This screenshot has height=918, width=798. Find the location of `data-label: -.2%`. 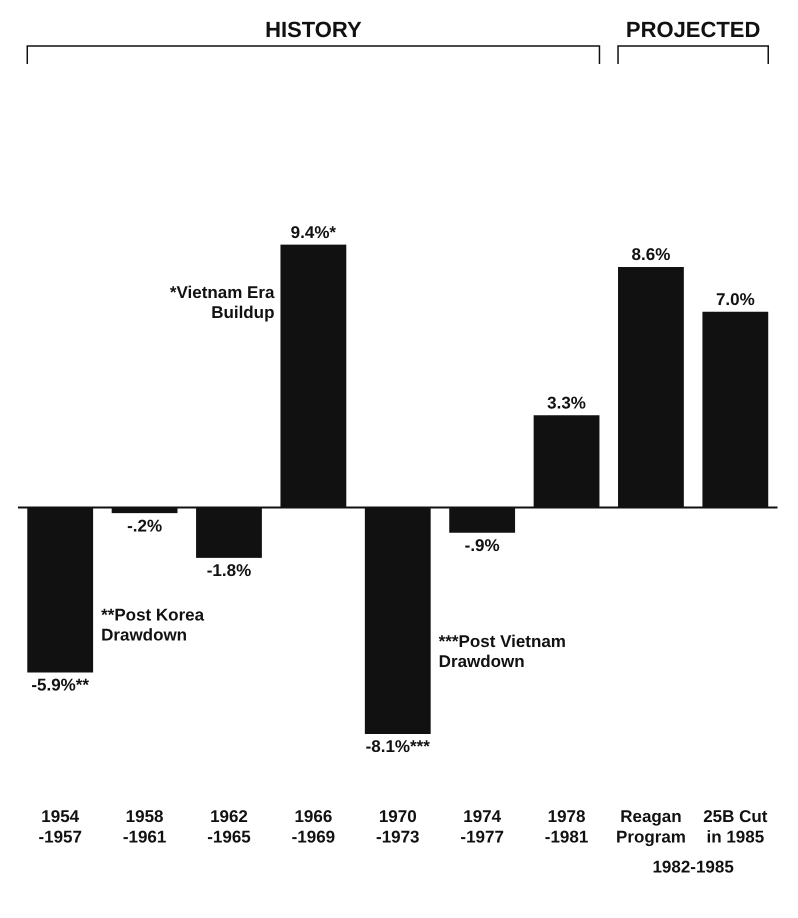

data-label: -.2% is located at coordinates (144, 526).